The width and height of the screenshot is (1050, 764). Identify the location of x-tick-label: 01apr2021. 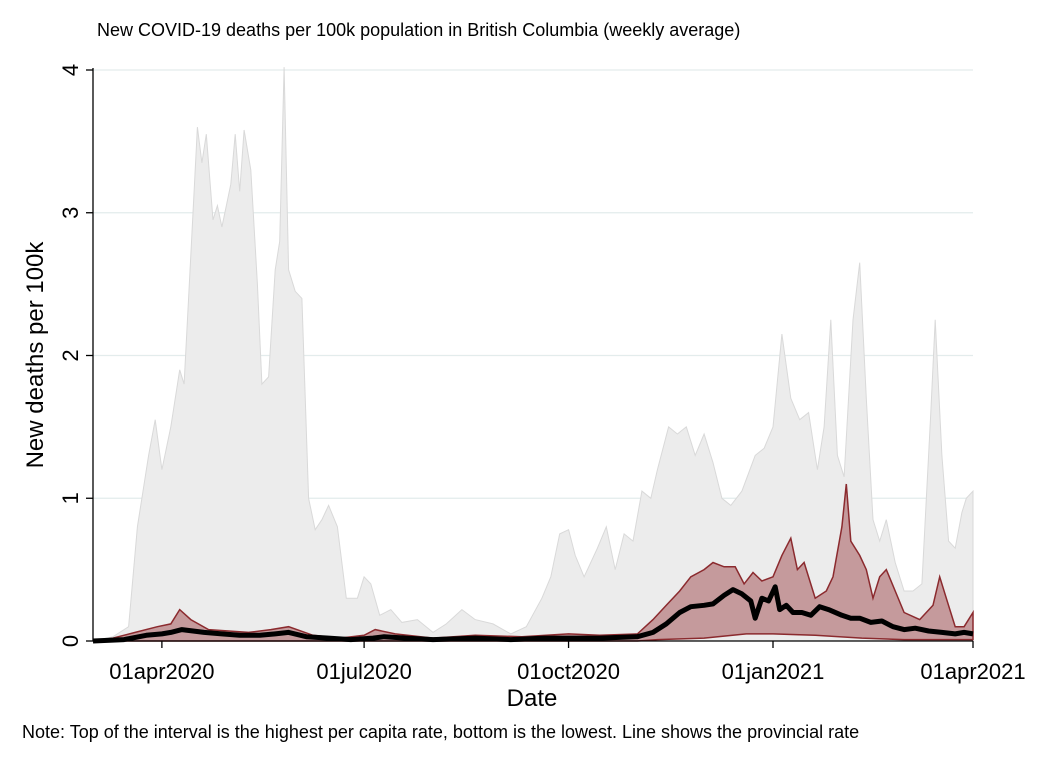
(972, 671).